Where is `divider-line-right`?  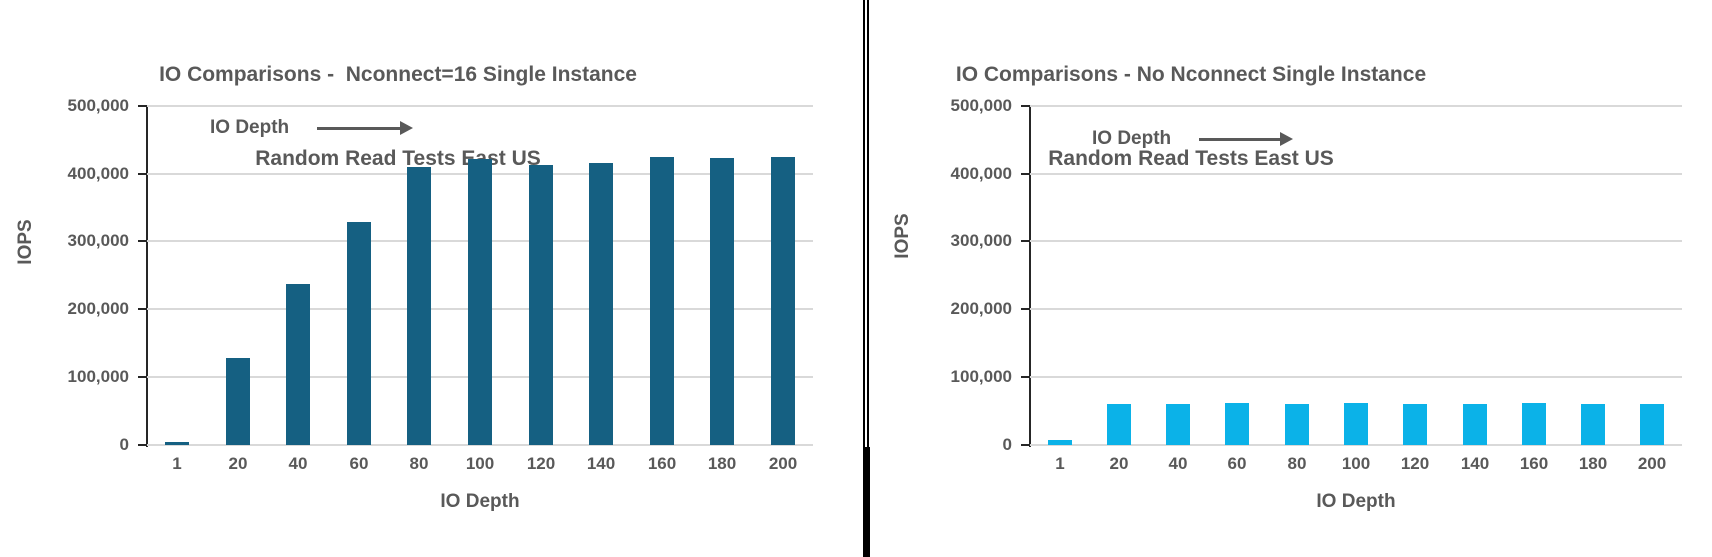 divider-line-right is located at coordinates (868, 223).